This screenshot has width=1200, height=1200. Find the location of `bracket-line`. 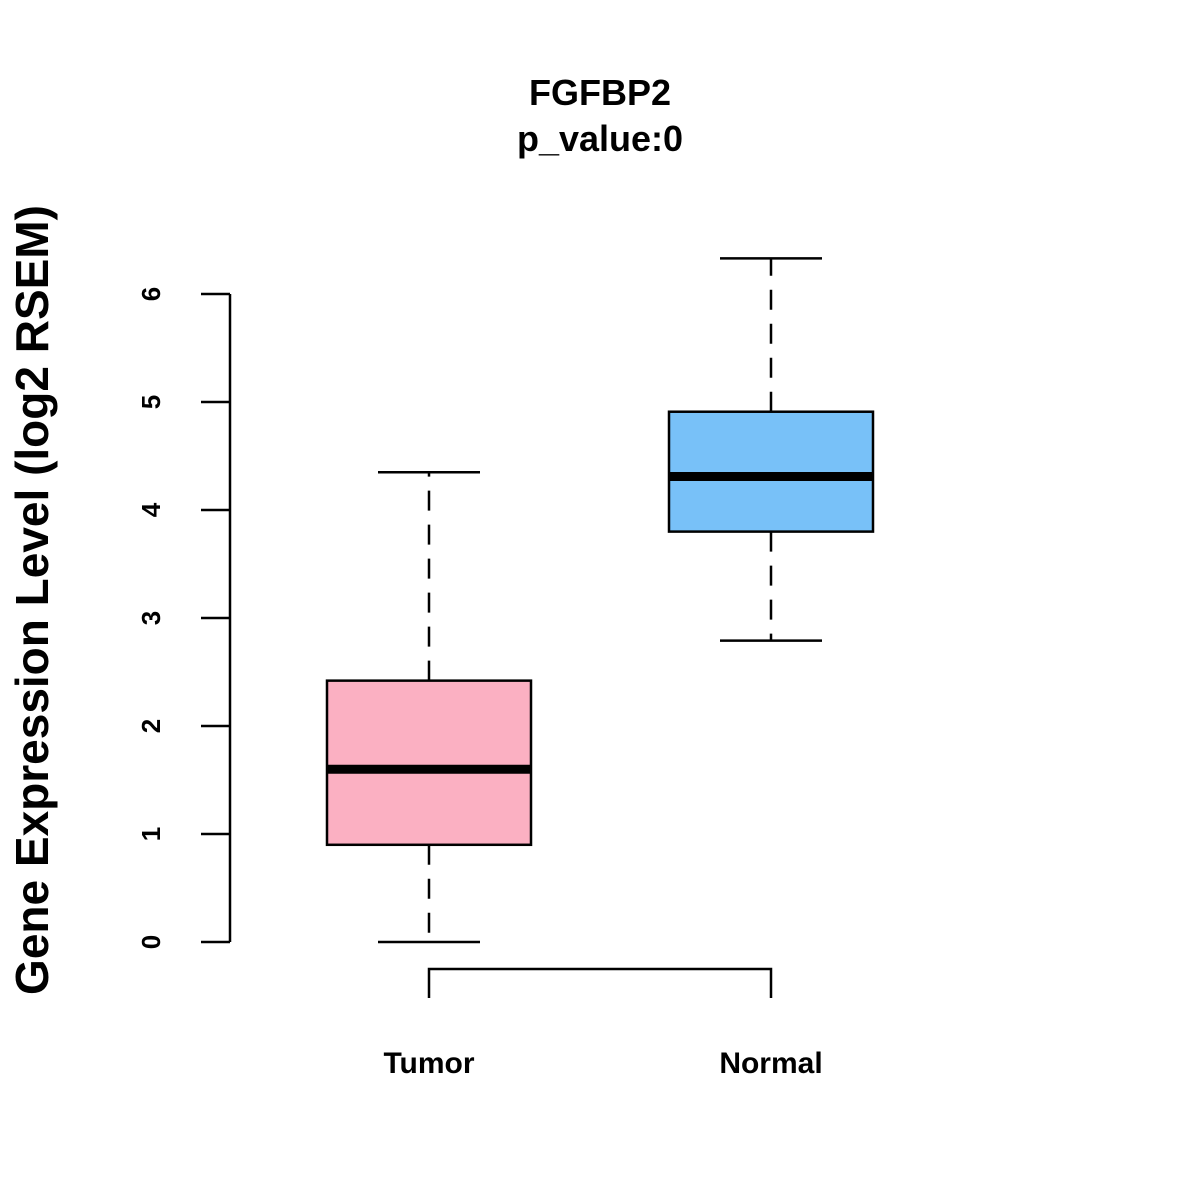

bracket-line is located at coordinates (600, 982).